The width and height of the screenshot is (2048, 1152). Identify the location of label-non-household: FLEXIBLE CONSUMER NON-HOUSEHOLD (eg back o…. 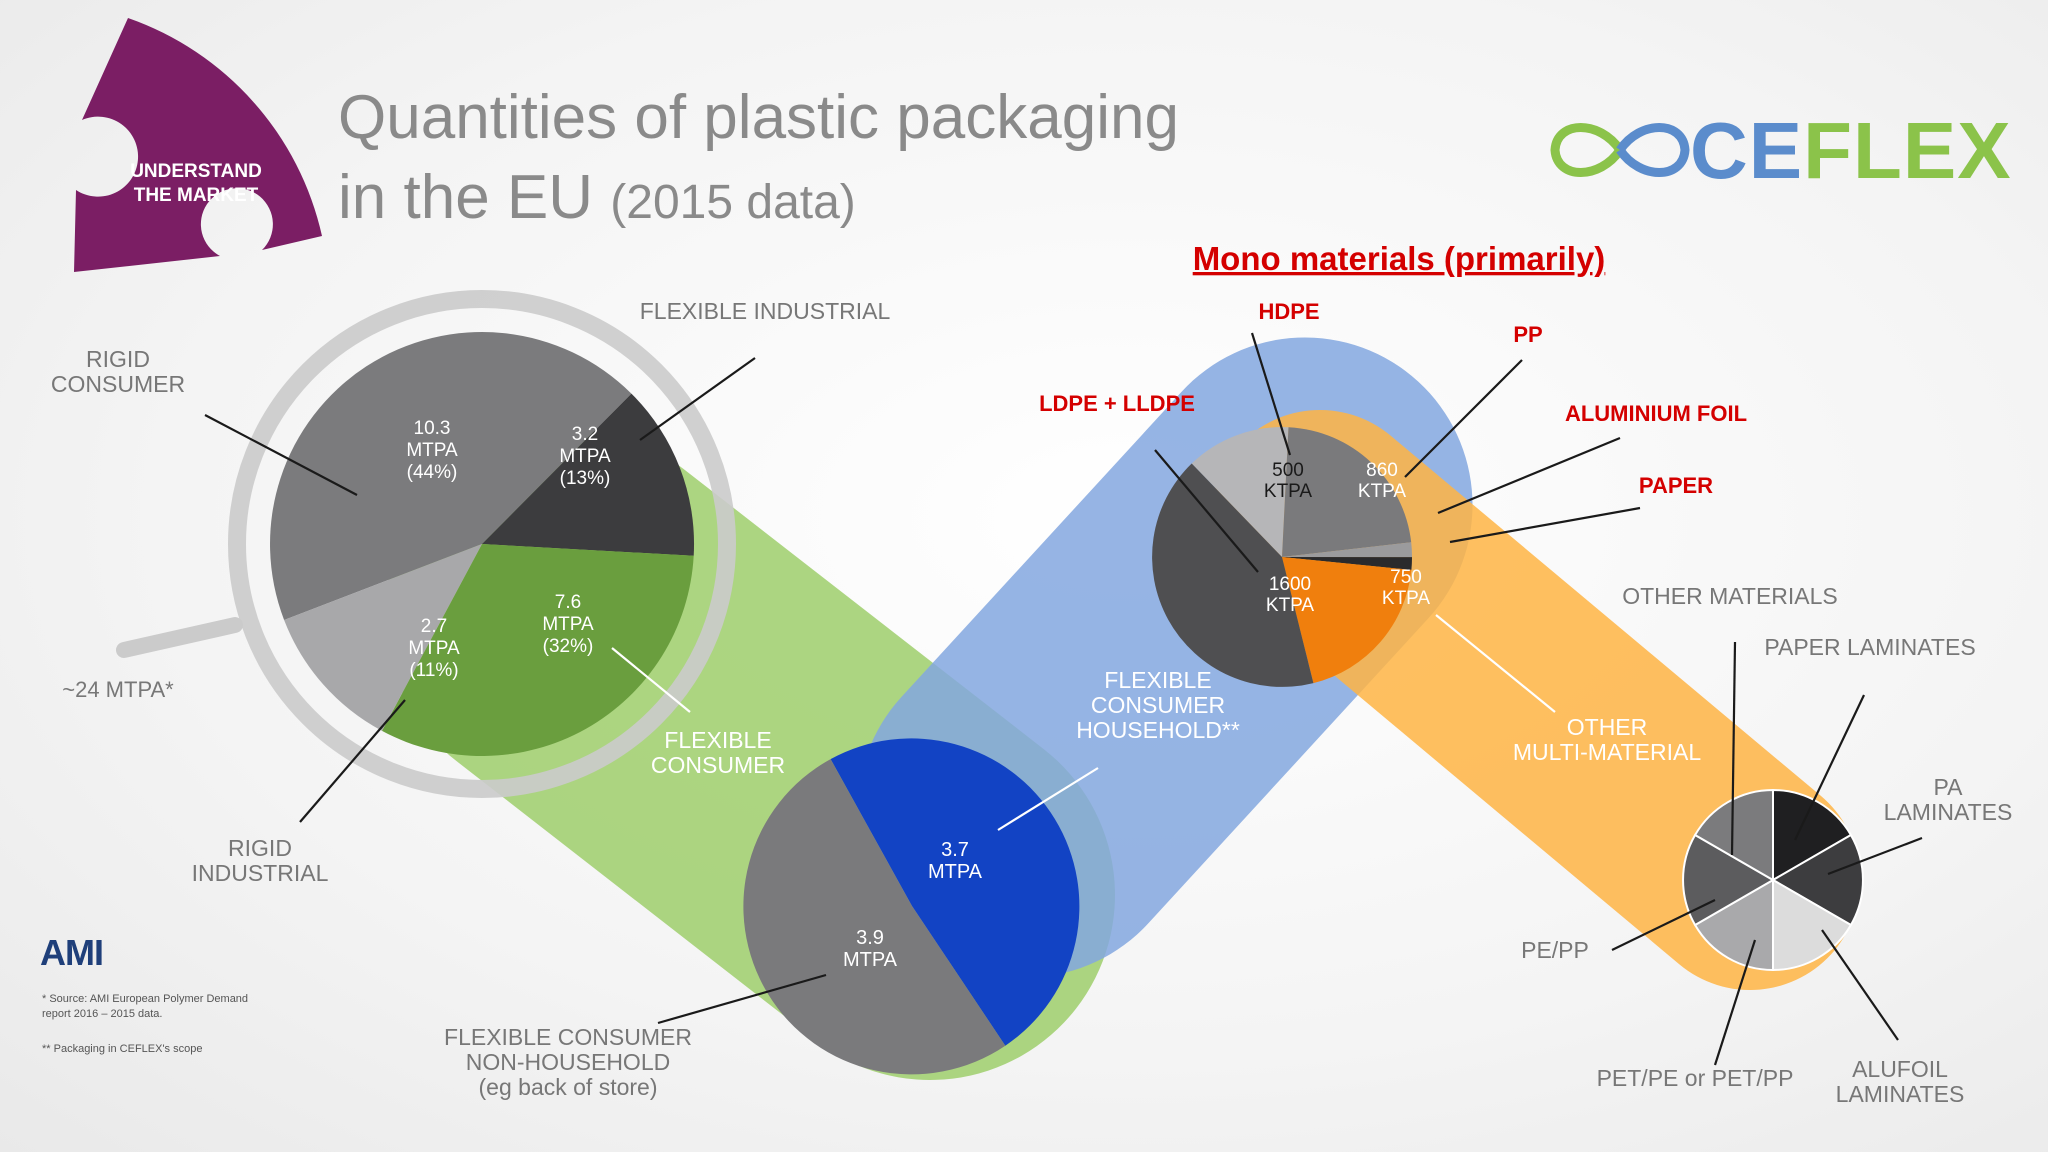
(568, 1062).